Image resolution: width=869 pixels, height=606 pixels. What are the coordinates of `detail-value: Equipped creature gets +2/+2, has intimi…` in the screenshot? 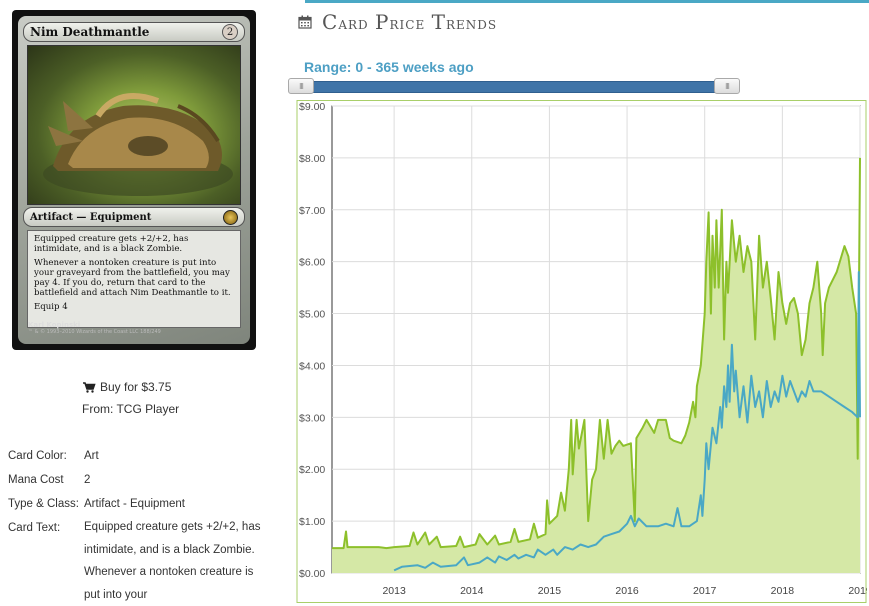 It's located at (172, 561).